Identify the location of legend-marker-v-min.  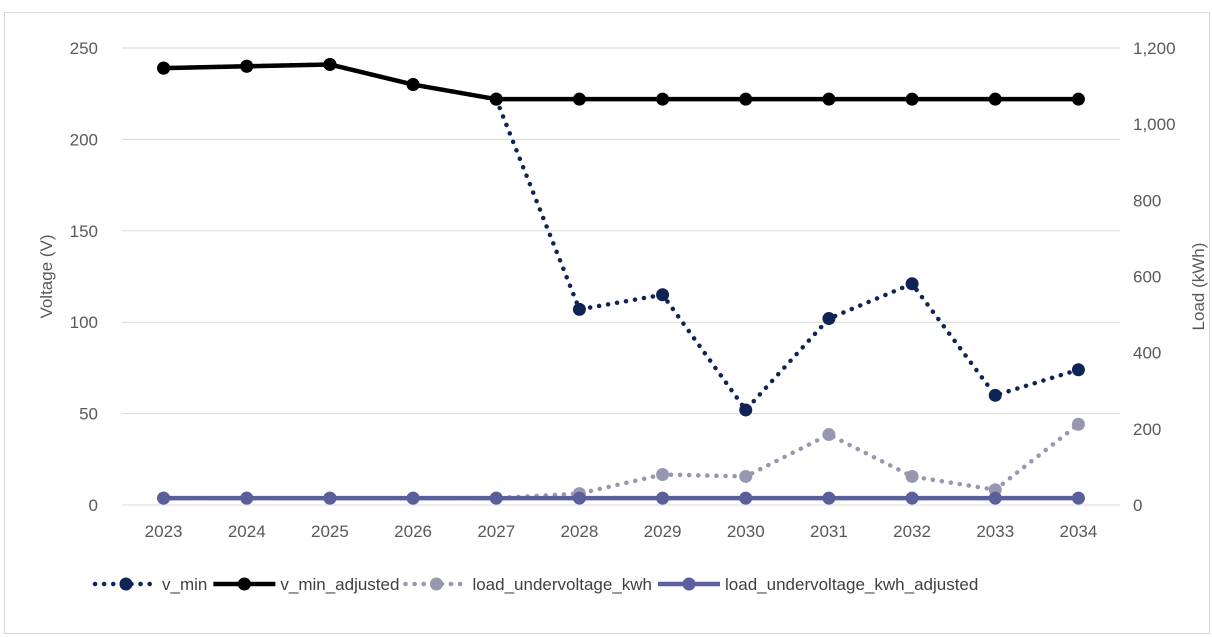
(126, 584).